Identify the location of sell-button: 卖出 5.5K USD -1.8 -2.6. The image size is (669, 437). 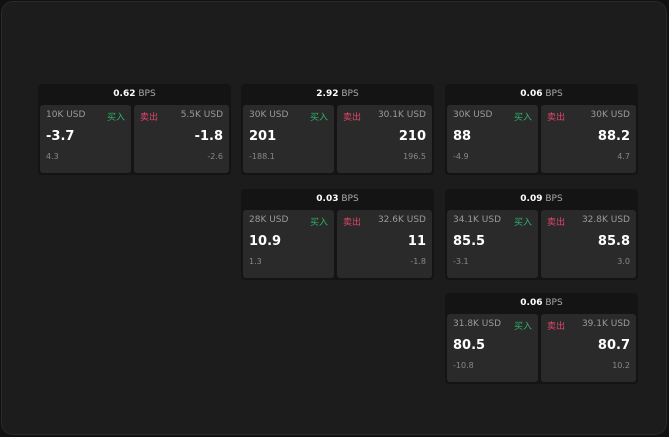
(181, 139).